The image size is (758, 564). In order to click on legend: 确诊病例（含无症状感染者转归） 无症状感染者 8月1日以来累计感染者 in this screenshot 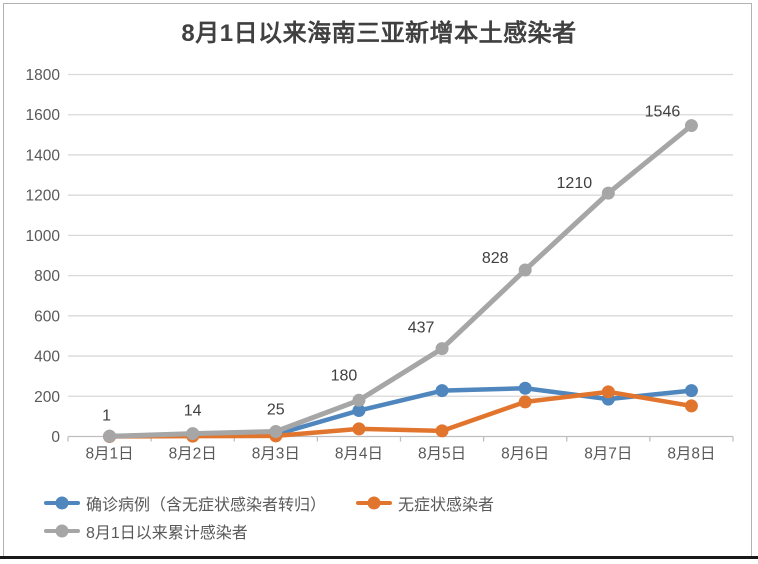, I will do `click(384, 517)`.